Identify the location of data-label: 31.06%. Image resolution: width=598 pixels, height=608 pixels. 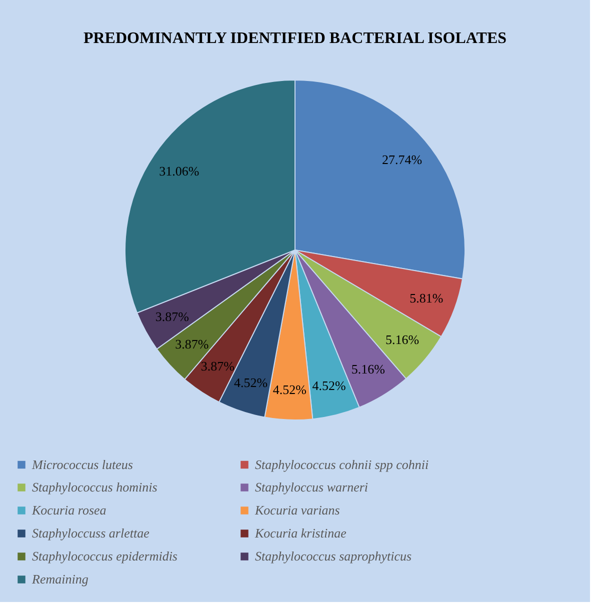
(179, 170).